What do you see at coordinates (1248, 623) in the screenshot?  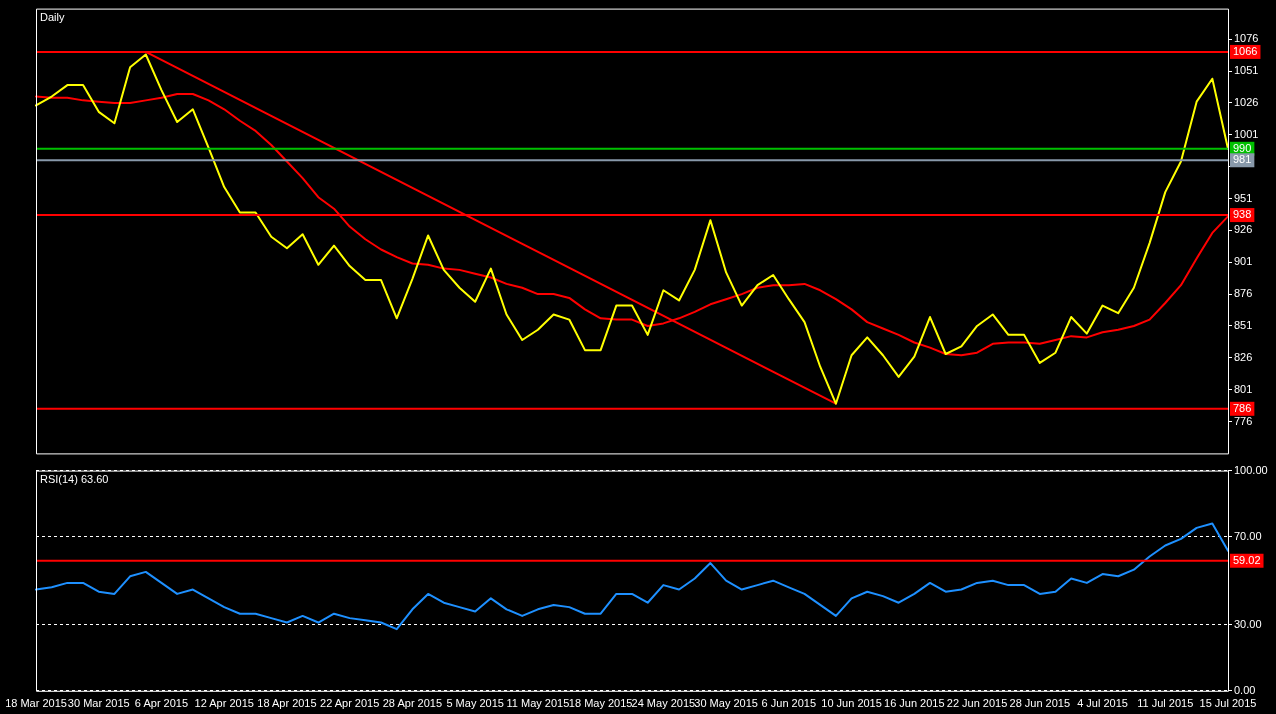 I see `y-tick-label: 30.00` at bounding box center [1248, 623].